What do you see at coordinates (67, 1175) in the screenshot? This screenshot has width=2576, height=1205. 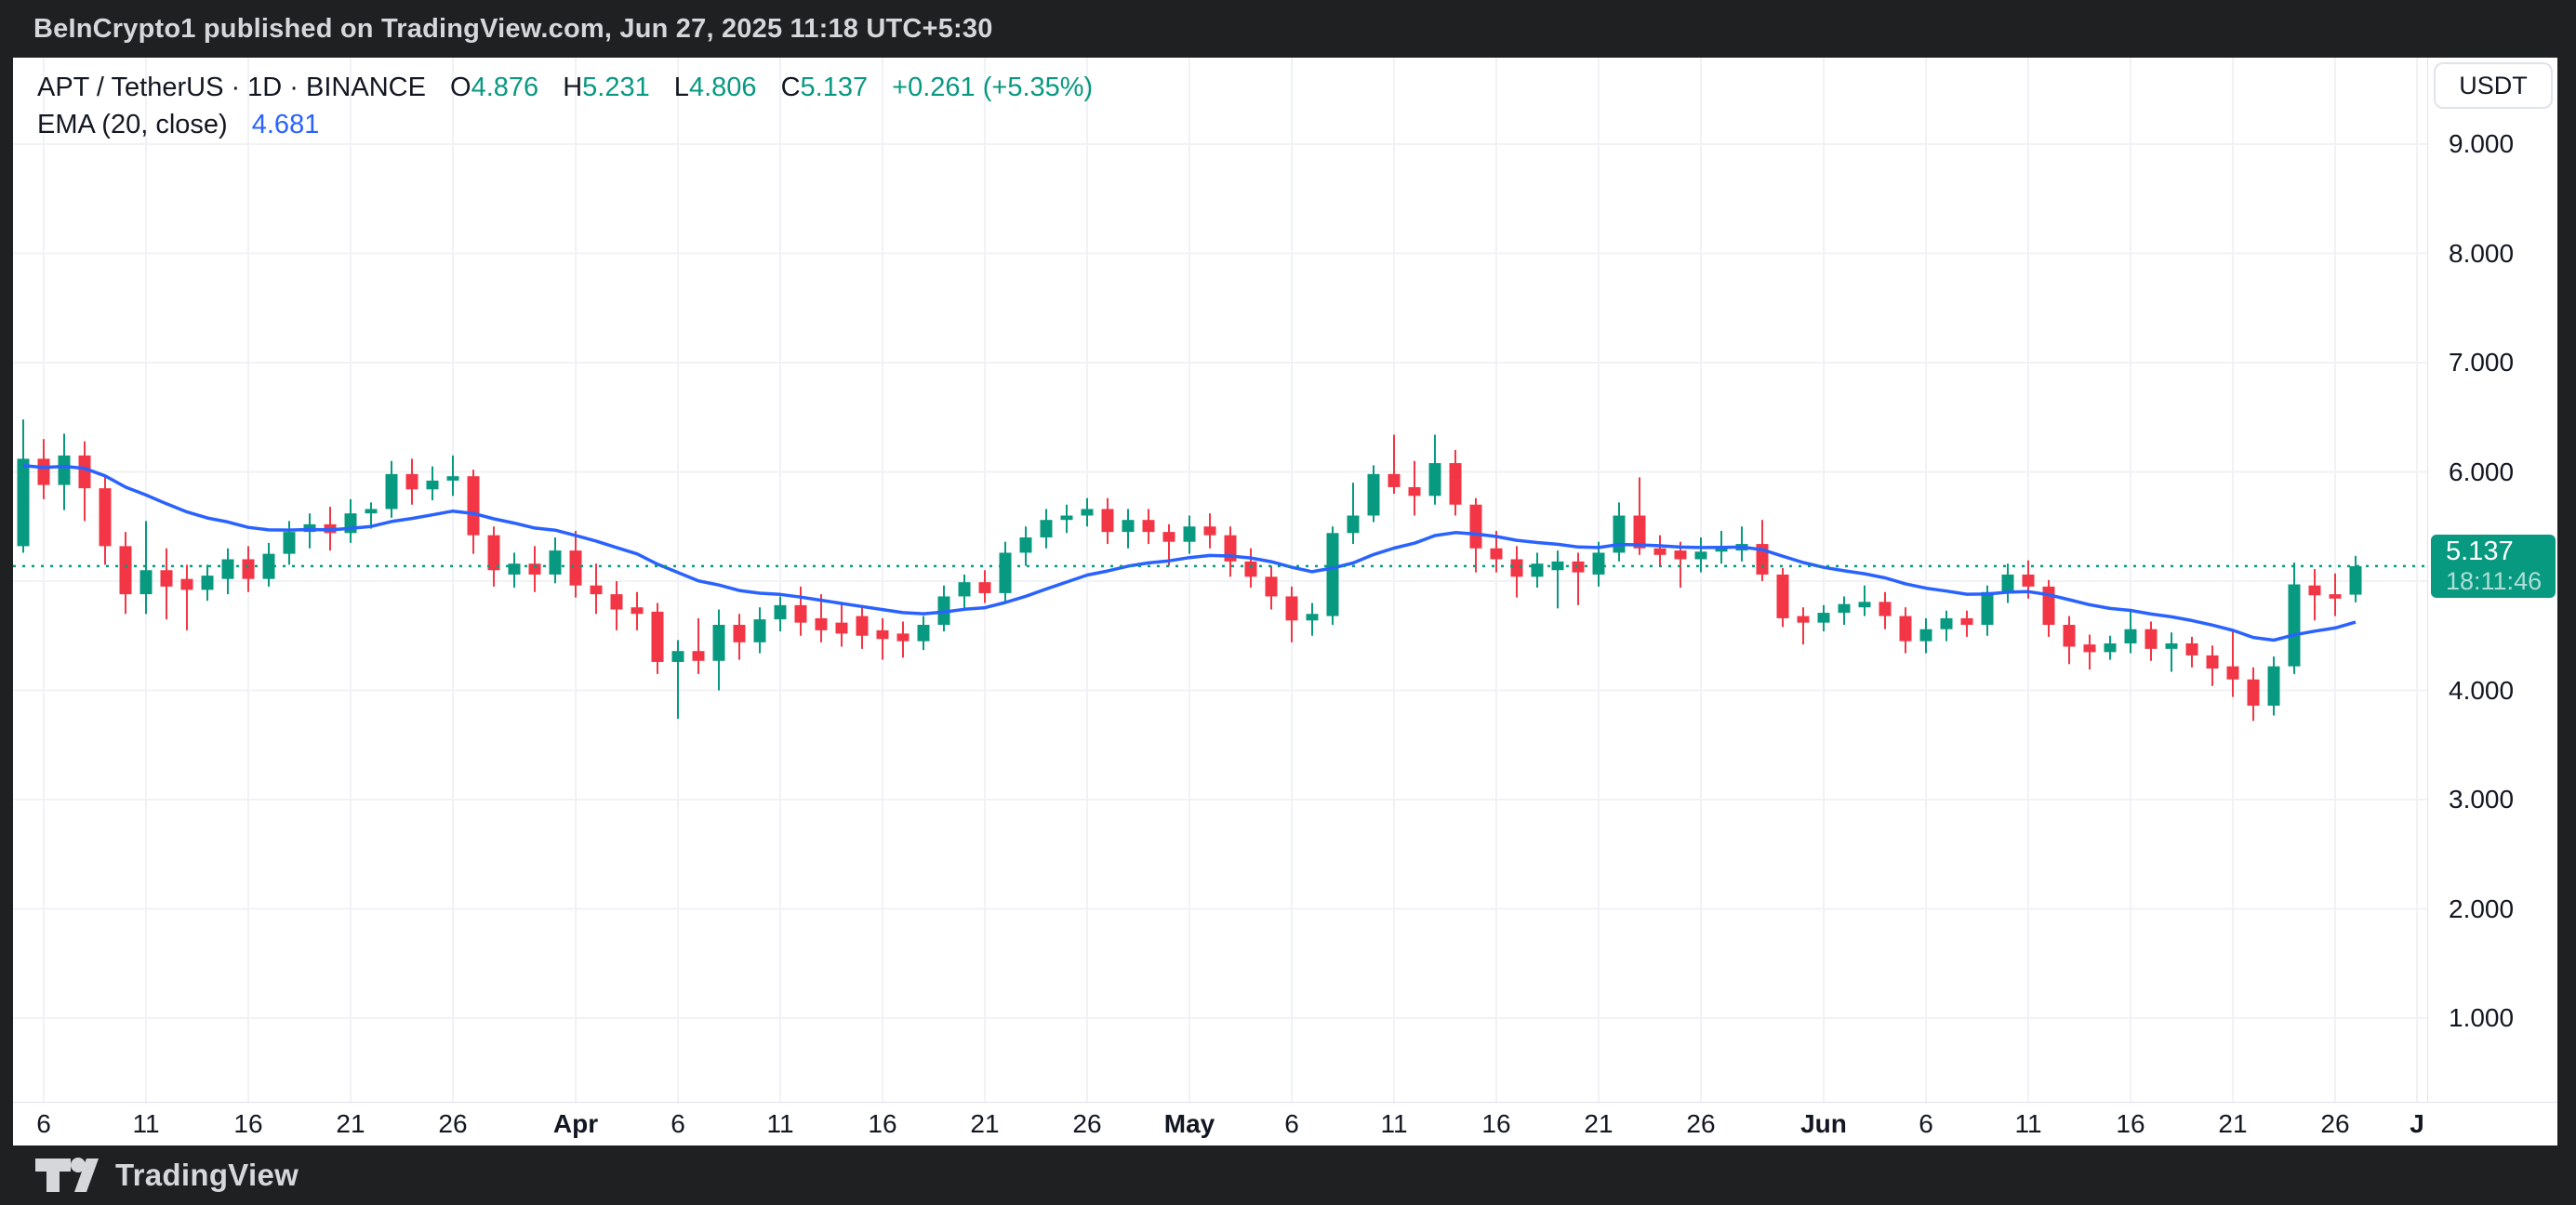 I see `tradingview-logo-icon` at bounding box center [67, 1175].